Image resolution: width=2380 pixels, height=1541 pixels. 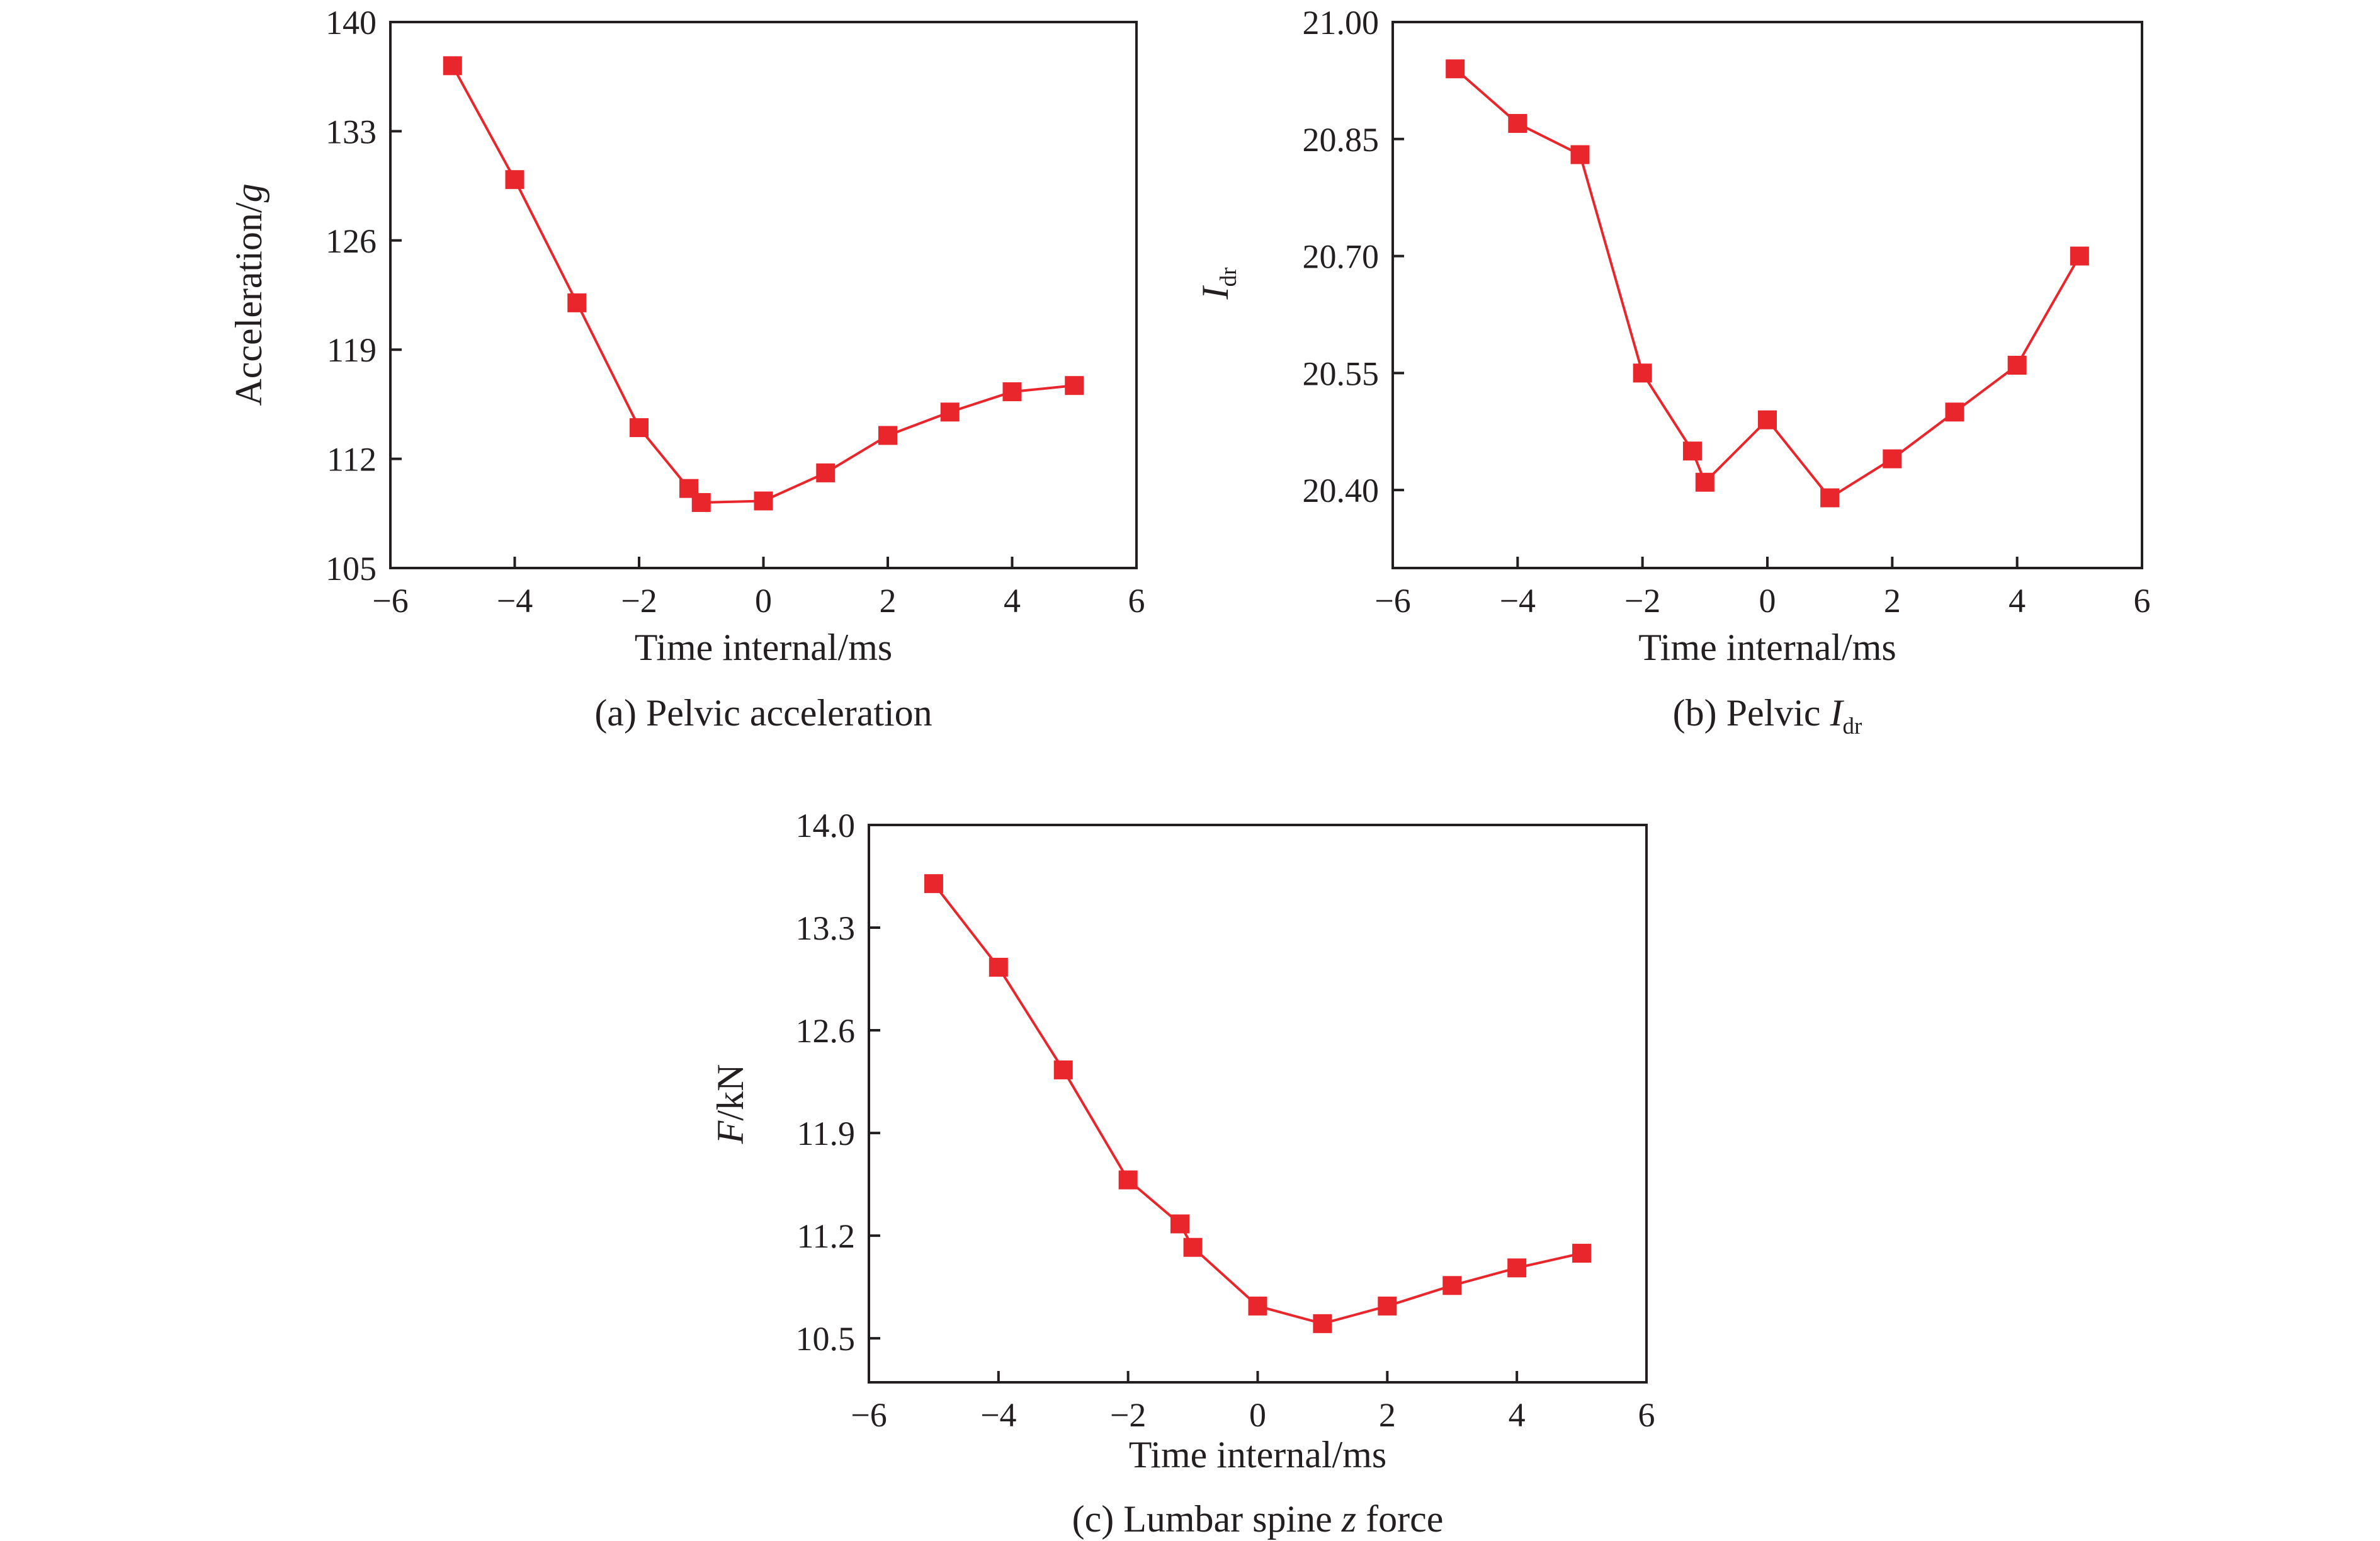 What do you see at coordinates (826, 1031) in the screenshot?
I see `y-tick-label: 12.6` at bounding box center [826, 1031].